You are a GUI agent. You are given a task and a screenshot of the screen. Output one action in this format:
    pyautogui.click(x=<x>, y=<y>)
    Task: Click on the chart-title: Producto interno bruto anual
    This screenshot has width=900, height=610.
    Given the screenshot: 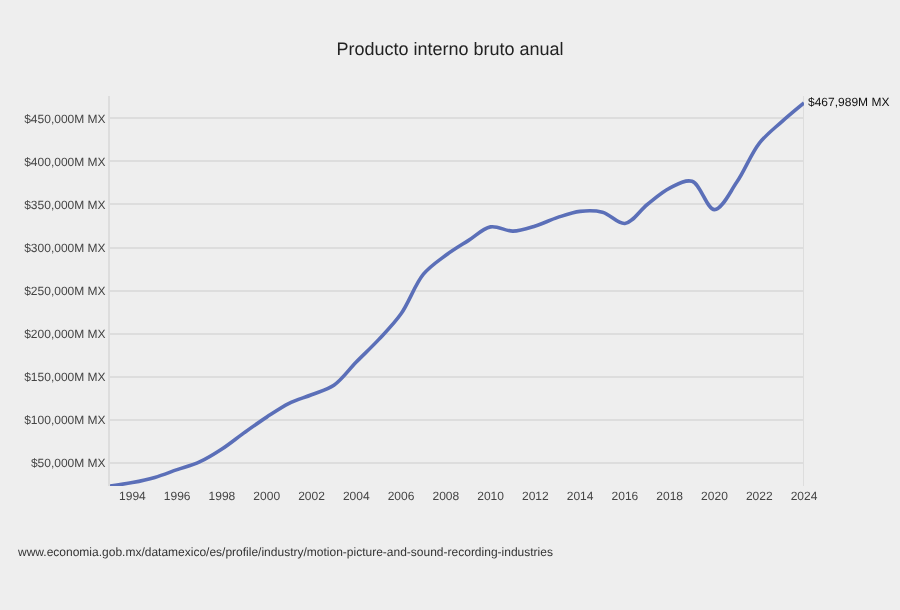 What is the action you would take?
    pyautogui.click(x=450, y=49)
    